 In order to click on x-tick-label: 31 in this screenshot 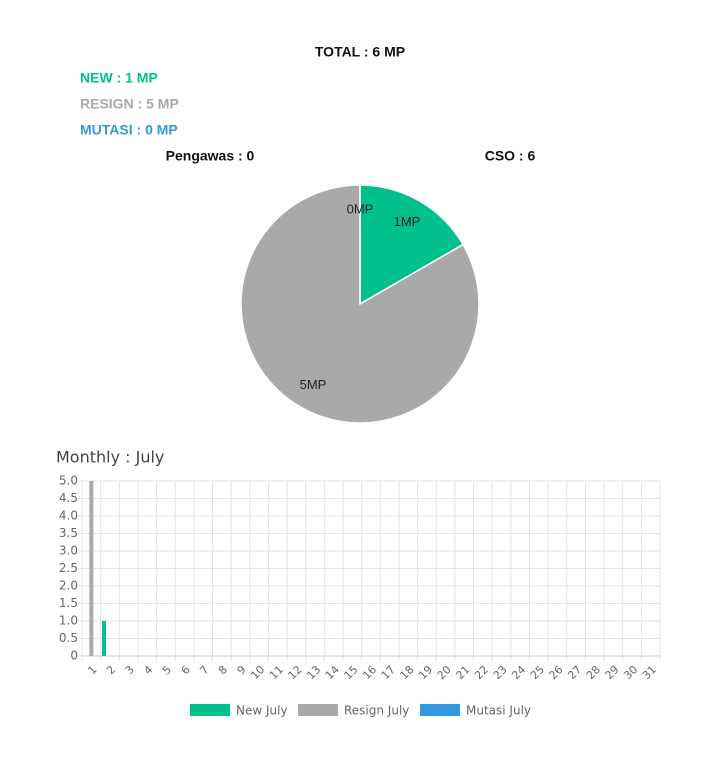, I will do `click(649, 672)`.